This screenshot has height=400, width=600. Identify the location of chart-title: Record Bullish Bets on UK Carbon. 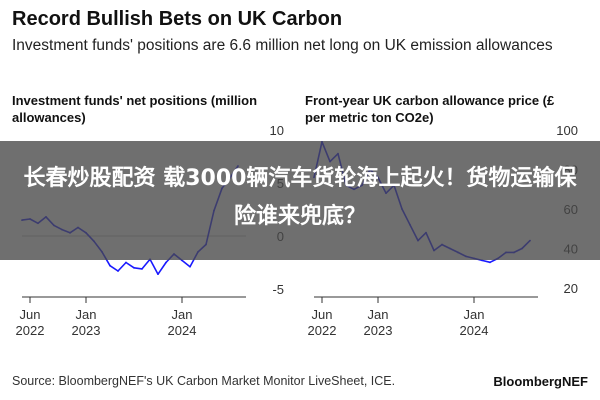
(177, 19).